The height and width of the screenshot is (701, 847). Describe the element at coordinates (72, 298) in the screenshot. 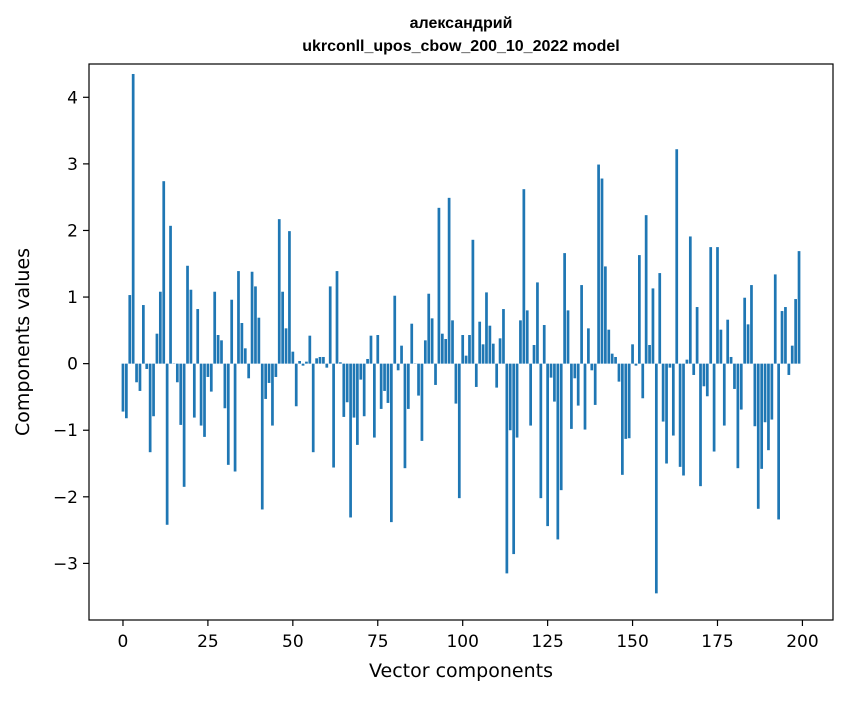

I see `y-tick-label: 1` at that location.